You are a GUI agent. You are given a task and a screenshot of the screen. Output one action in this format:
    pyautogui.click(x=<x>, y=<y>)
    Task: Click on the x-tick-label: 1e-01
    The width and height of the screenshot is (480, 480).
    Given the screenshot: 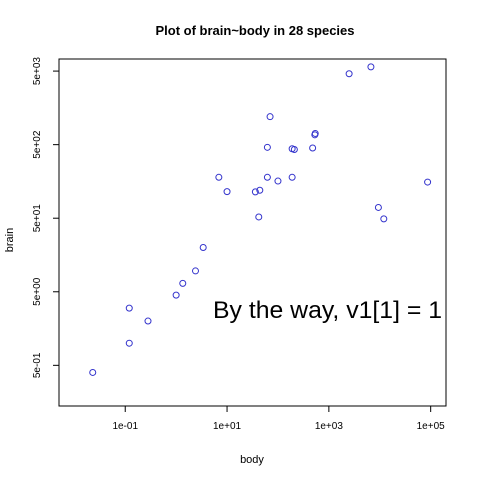 What is the action you would take?
    pyautogui.click(x=125, y=426)
    